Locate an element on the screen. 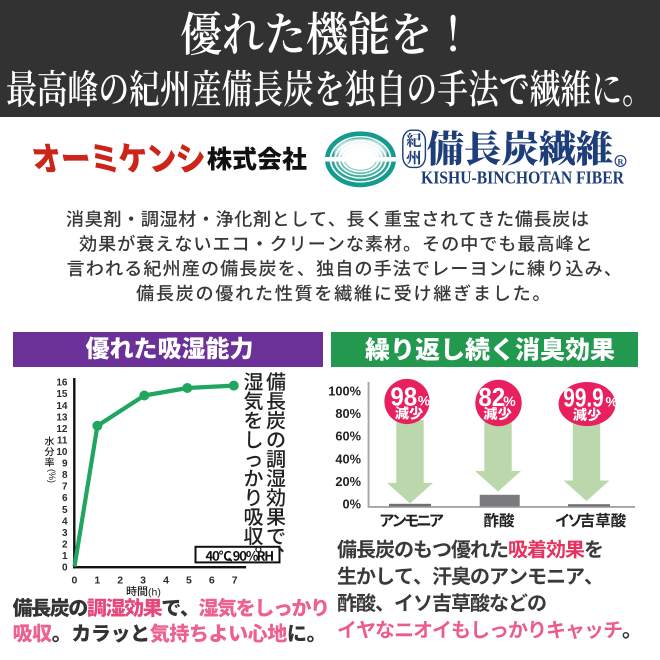 The height and width of the screenshot is (660, 660). svg-text: 10 is located at coordinates (62, 452).